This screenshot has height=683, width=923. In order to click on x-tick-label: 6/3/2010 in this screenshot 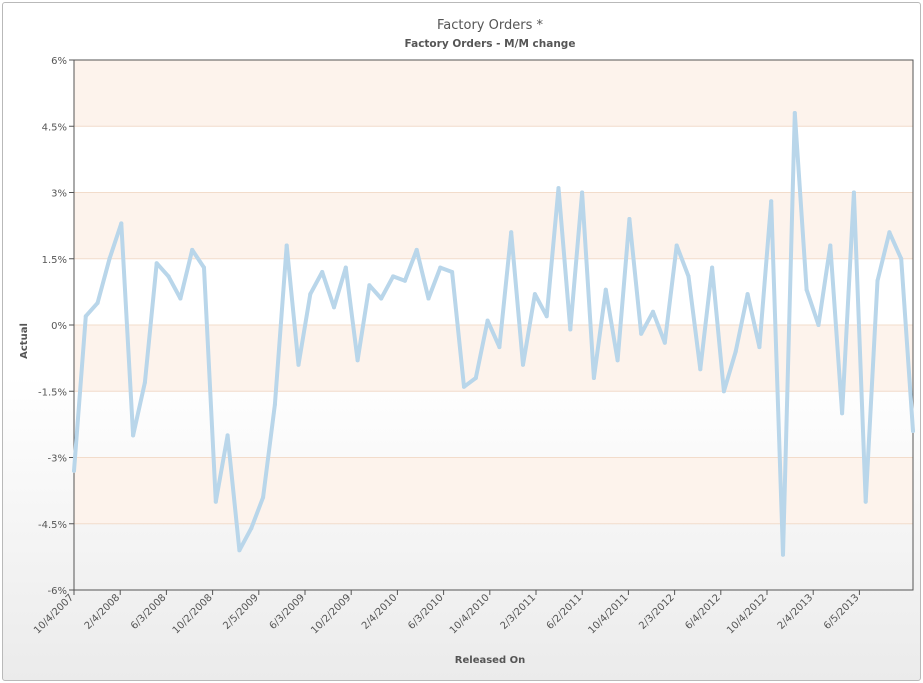, I will do `click(426, 612)`.